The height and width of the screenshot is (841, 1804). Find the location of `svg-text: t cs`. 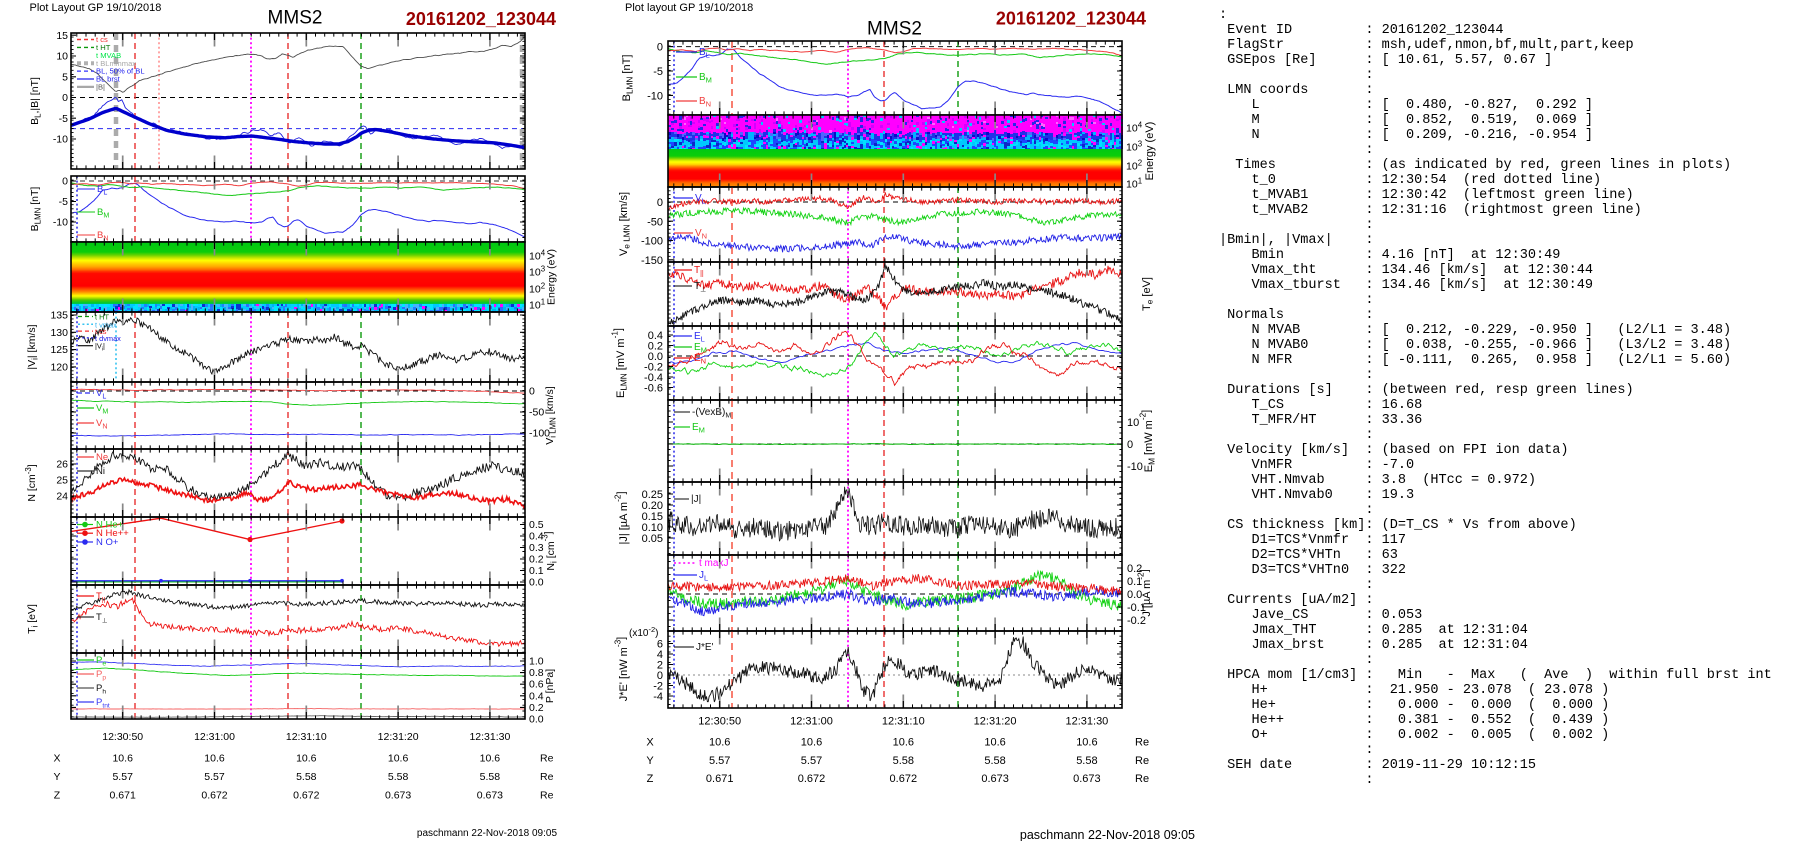

svg-text: t cs is located at coordinates (101, 331).